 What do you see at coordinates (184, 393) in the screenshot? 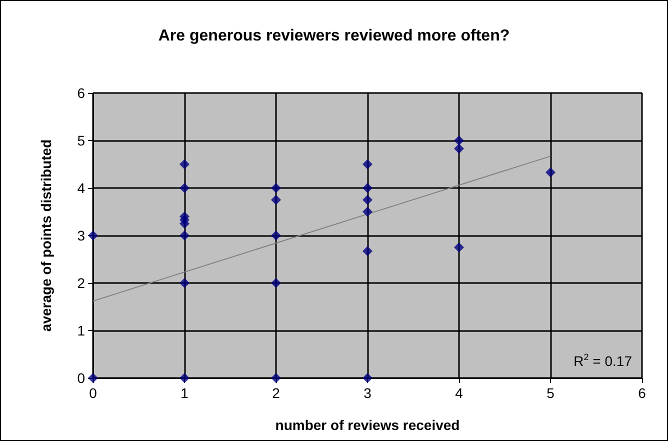
I see `x-tick-label: 1` at bounding box center [184, 393].